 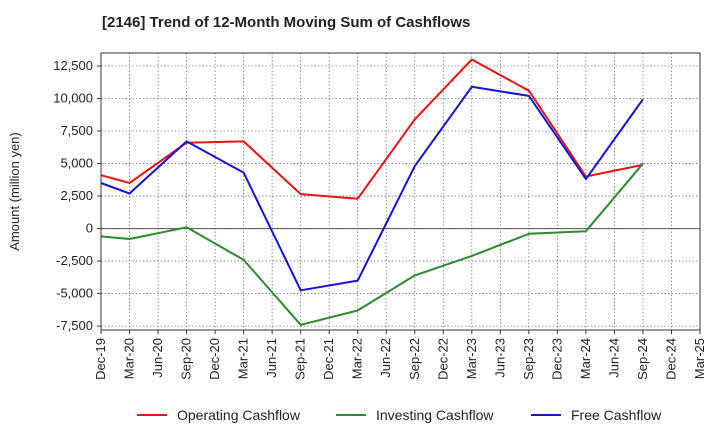 What do you see at coordinates (186, 359) in the screenshot?
I see `x-tick-label: Sep-20` at bounding box center [186, 359].